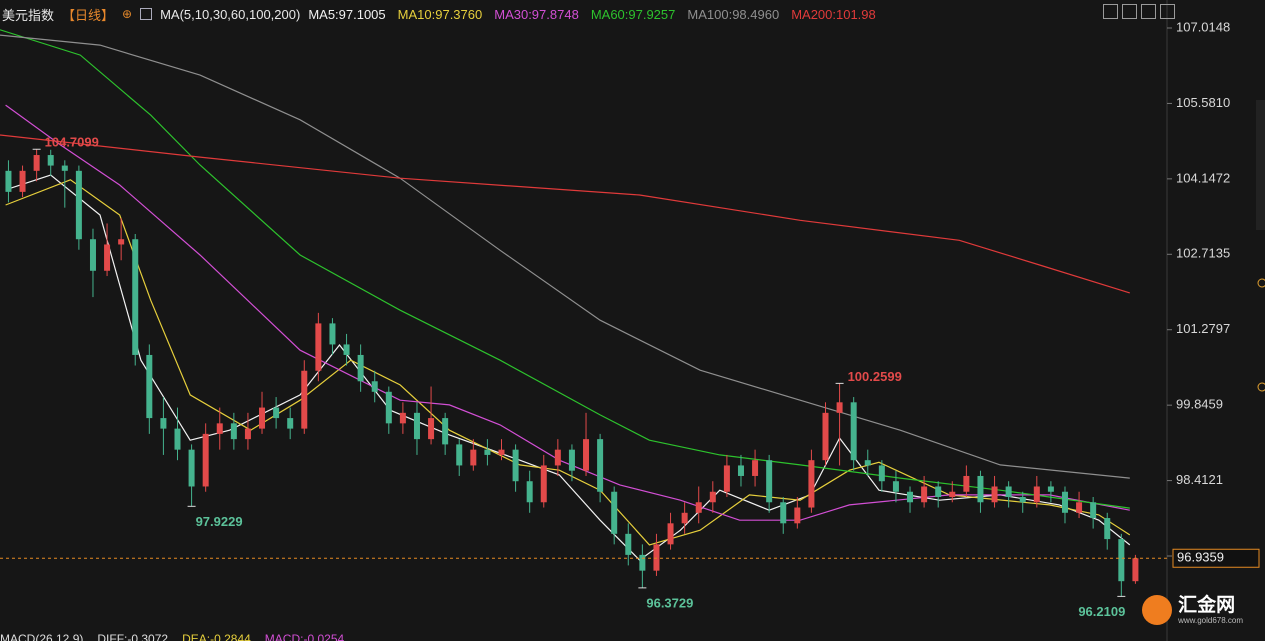  I want to click on brand-logo, so click(1157, 610).